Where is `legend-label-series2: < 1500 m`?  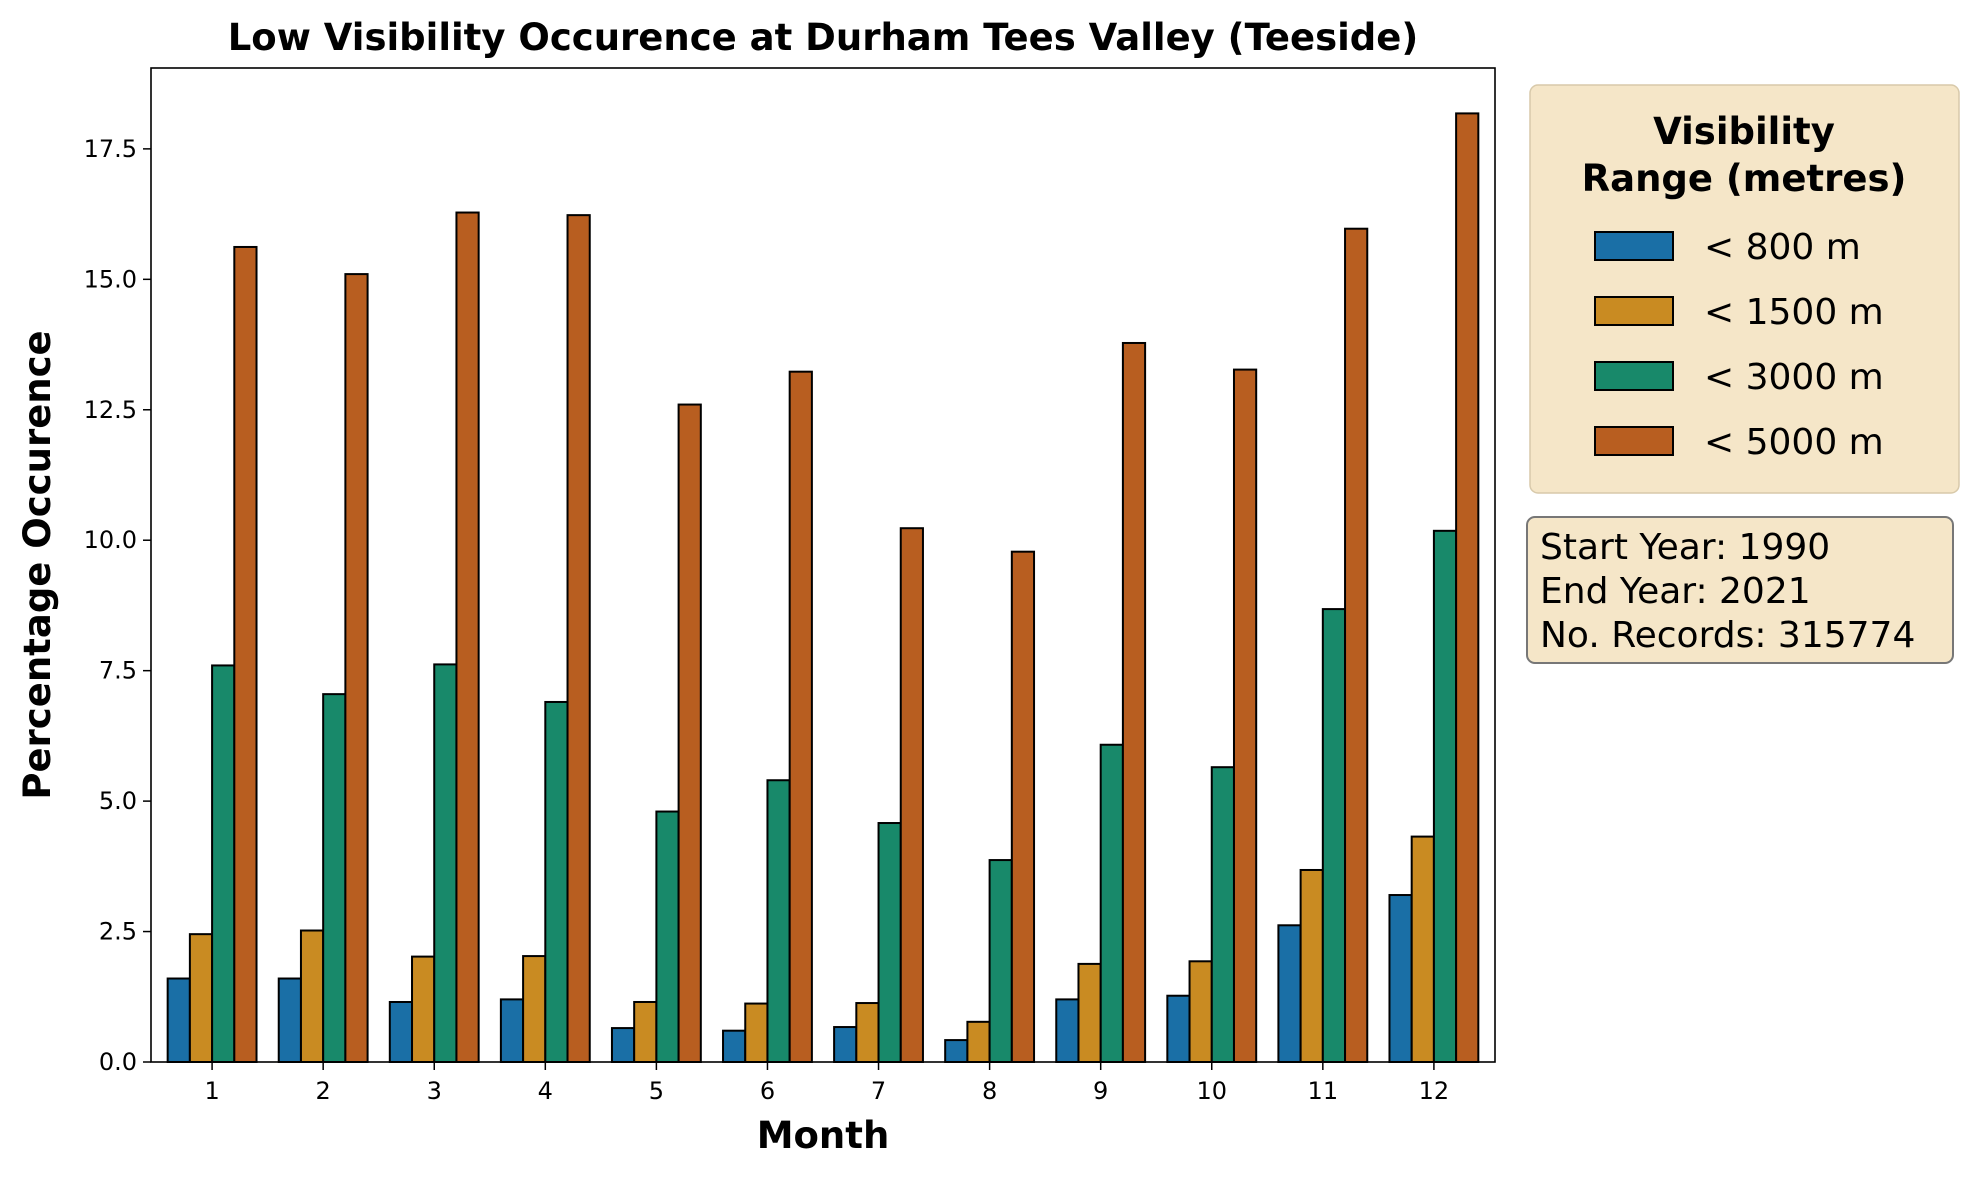 legend-label-series2: < 1500 m is located at coordinates (1794, 312).